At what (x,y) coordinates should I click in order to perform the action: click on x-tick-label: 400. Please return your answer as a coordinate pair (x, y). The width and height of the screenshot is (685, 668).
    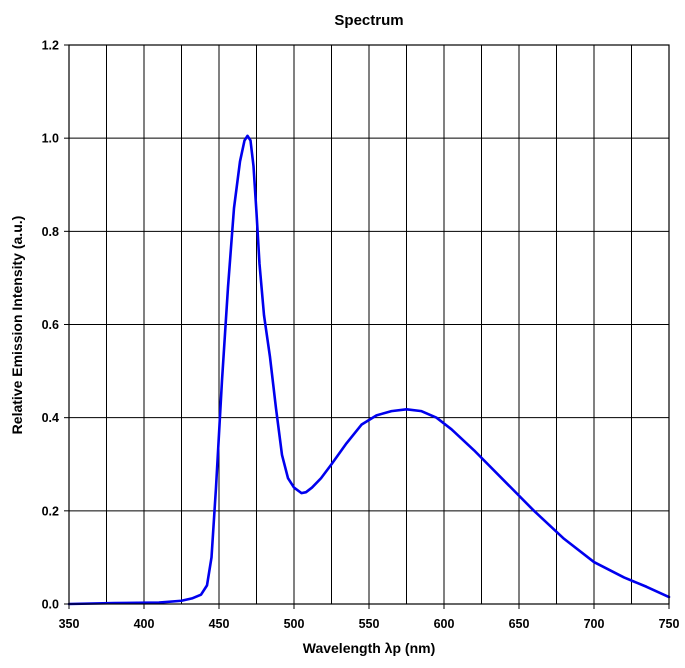
    Looking at the image, I should click on (144, 624).